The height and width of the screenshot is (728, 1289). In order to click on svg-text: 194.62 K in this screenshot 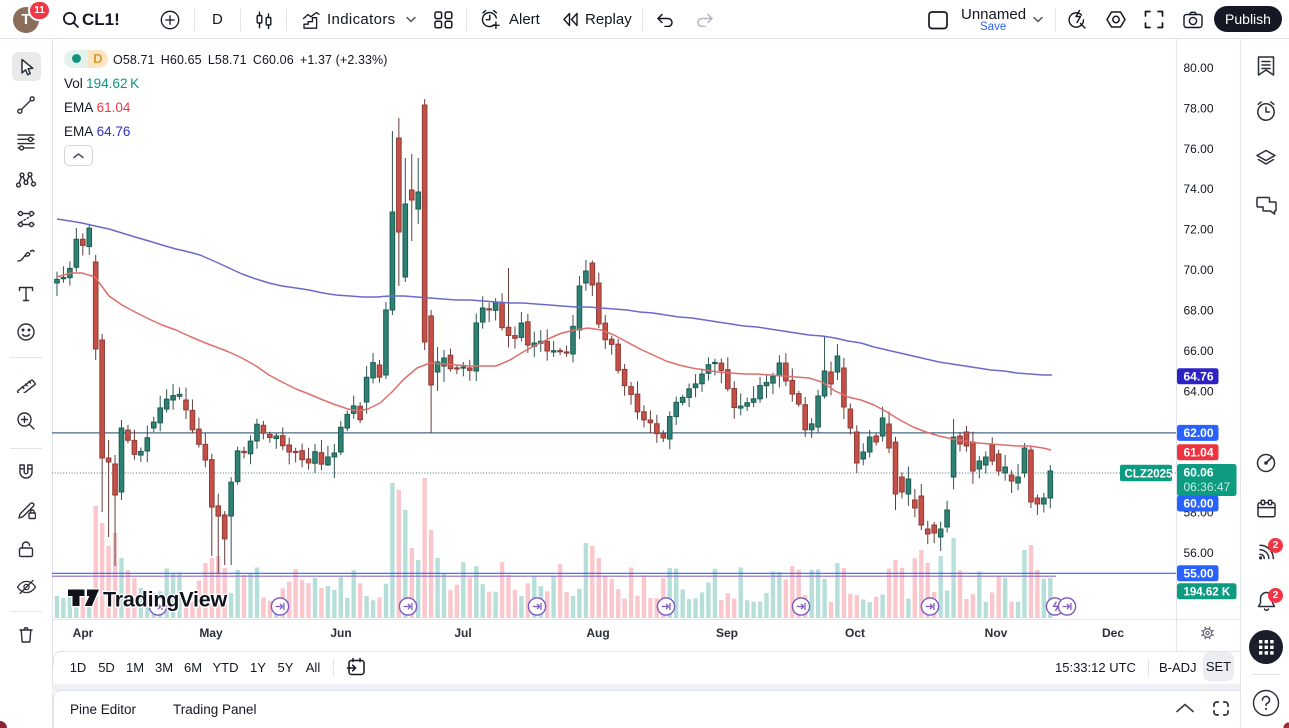, I will do `click(1207, 593)`.